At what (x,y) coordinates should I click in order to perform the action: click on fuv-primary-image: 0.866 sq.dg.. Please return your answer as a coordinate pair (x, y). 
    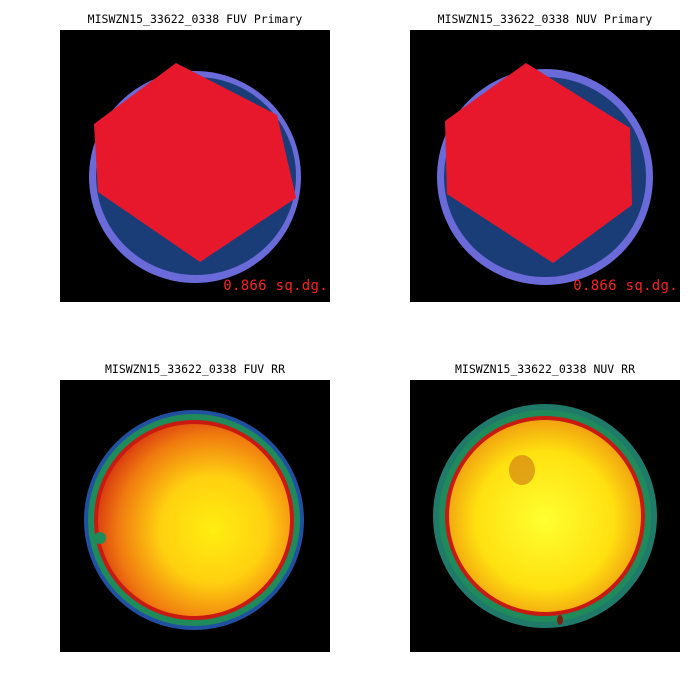
    Looking at the image, I should click on (195, 166).